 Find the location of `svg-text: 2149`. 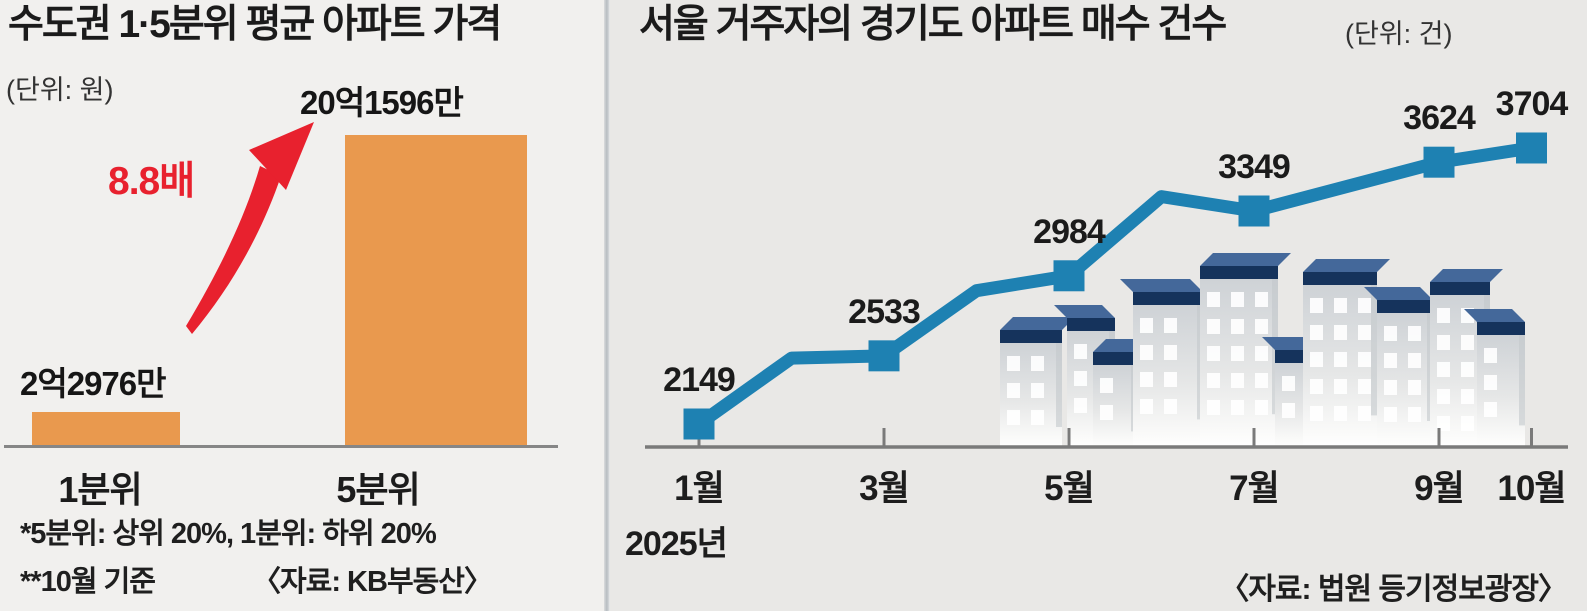

svg-text: 2149 is located at coordinates (699, 380).